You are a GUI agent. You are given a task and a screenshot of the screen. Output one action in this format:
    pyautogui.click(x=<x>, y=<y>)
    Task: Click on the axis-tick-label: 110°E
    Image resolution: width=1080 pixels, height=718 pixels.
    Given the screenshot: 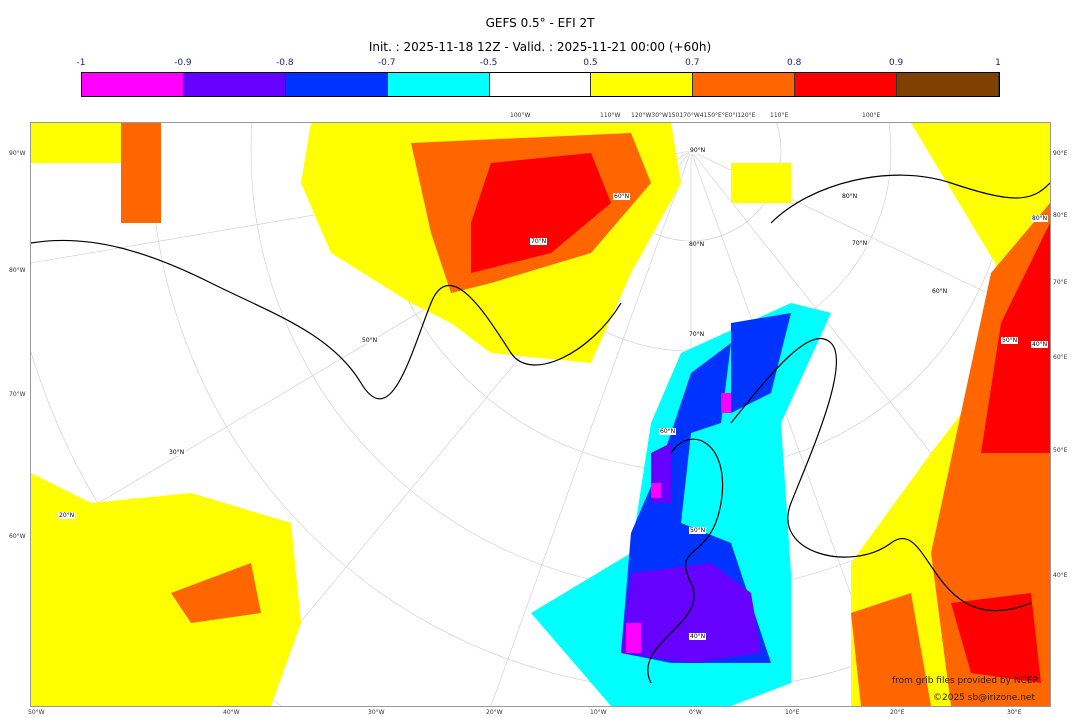 What is the action you would take?
    pyautogui.click(x=779, y=115)
    